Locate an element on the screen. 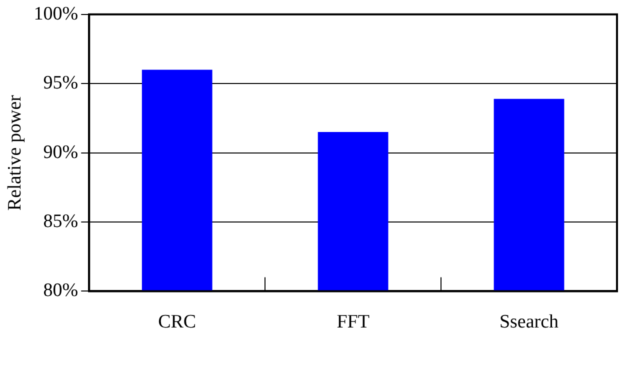 This screenshot has height=378, width=622. y-tick-label: 85% is located at coordinates (60, 221).